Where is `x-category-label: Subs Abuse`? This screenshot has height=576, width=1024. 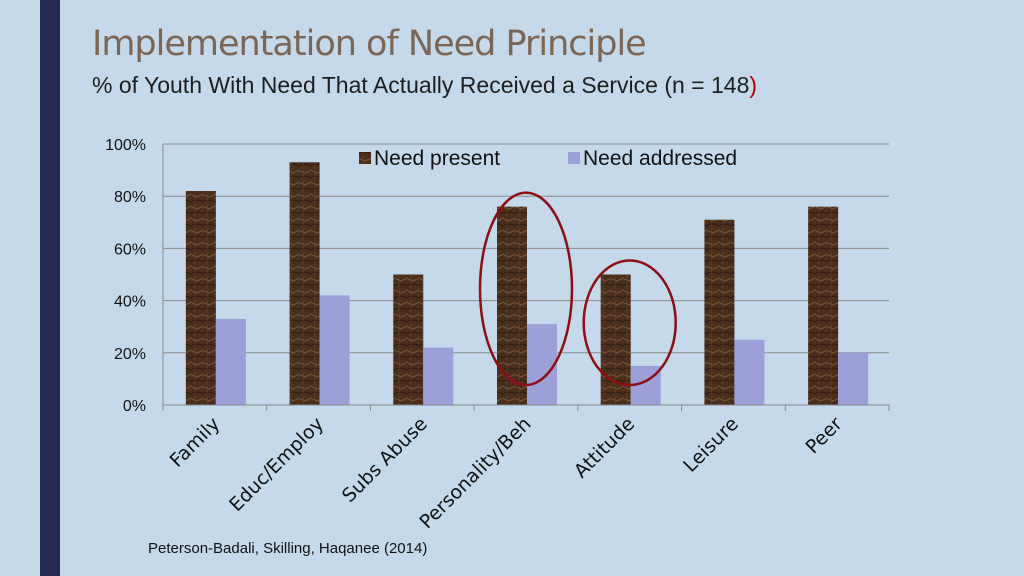
x-category-label: Subs Abuse is located at coordinates (385, 460).